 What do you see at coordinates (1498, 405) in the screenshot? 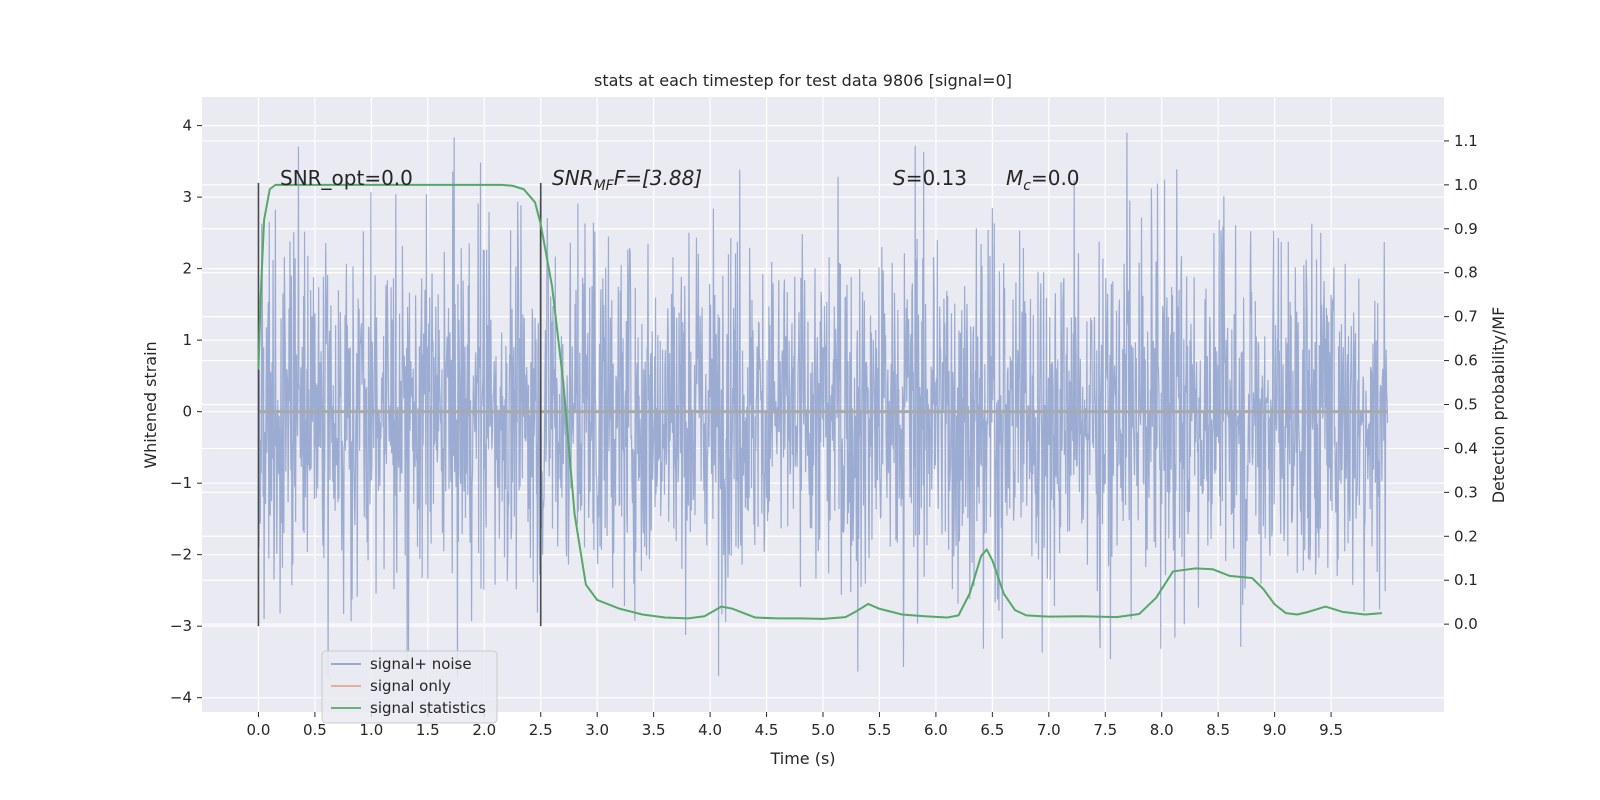
I see `y-axis-right-label: Detection probability/MF` at bounding box center [1498, 405].